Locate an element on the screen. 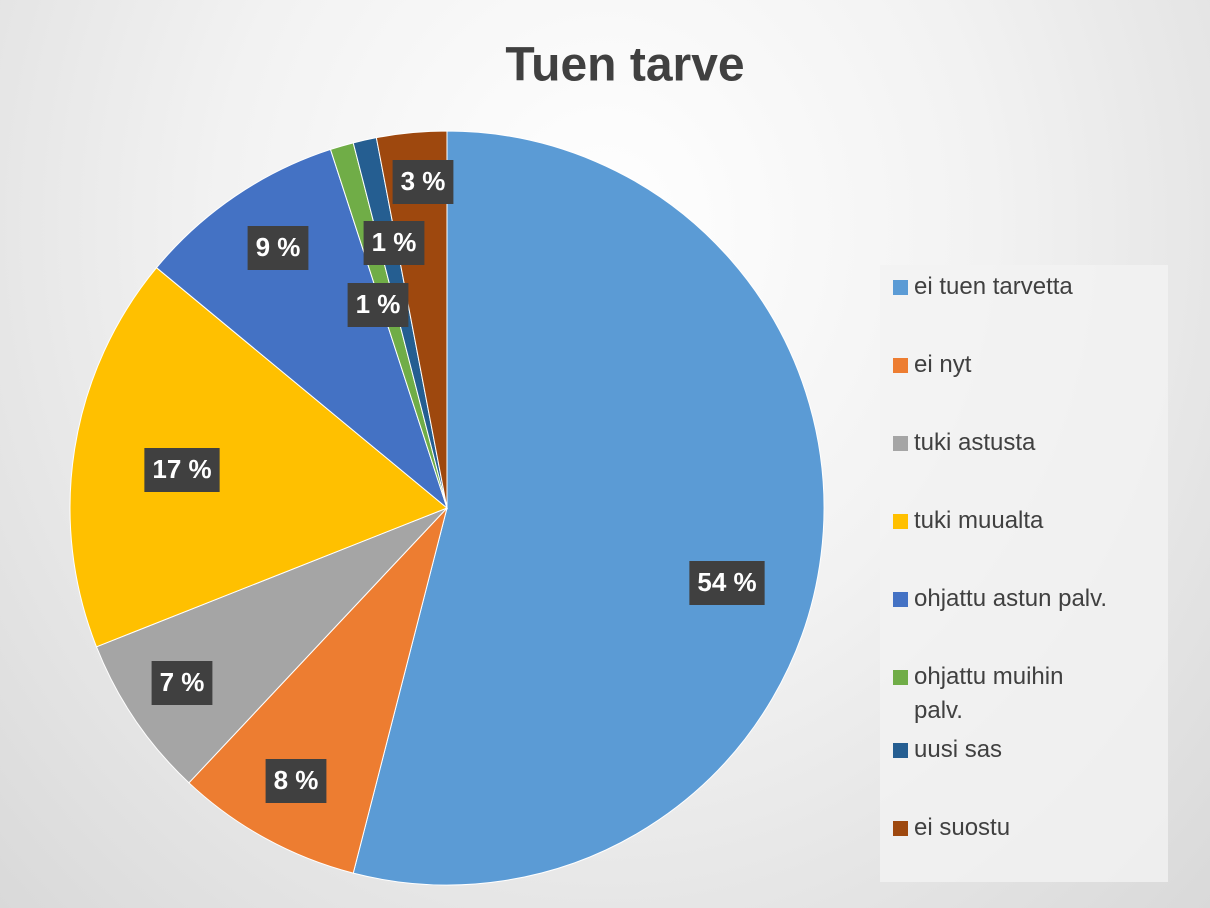  legend-label: tuki muualta is located at coordinates (979, 520).